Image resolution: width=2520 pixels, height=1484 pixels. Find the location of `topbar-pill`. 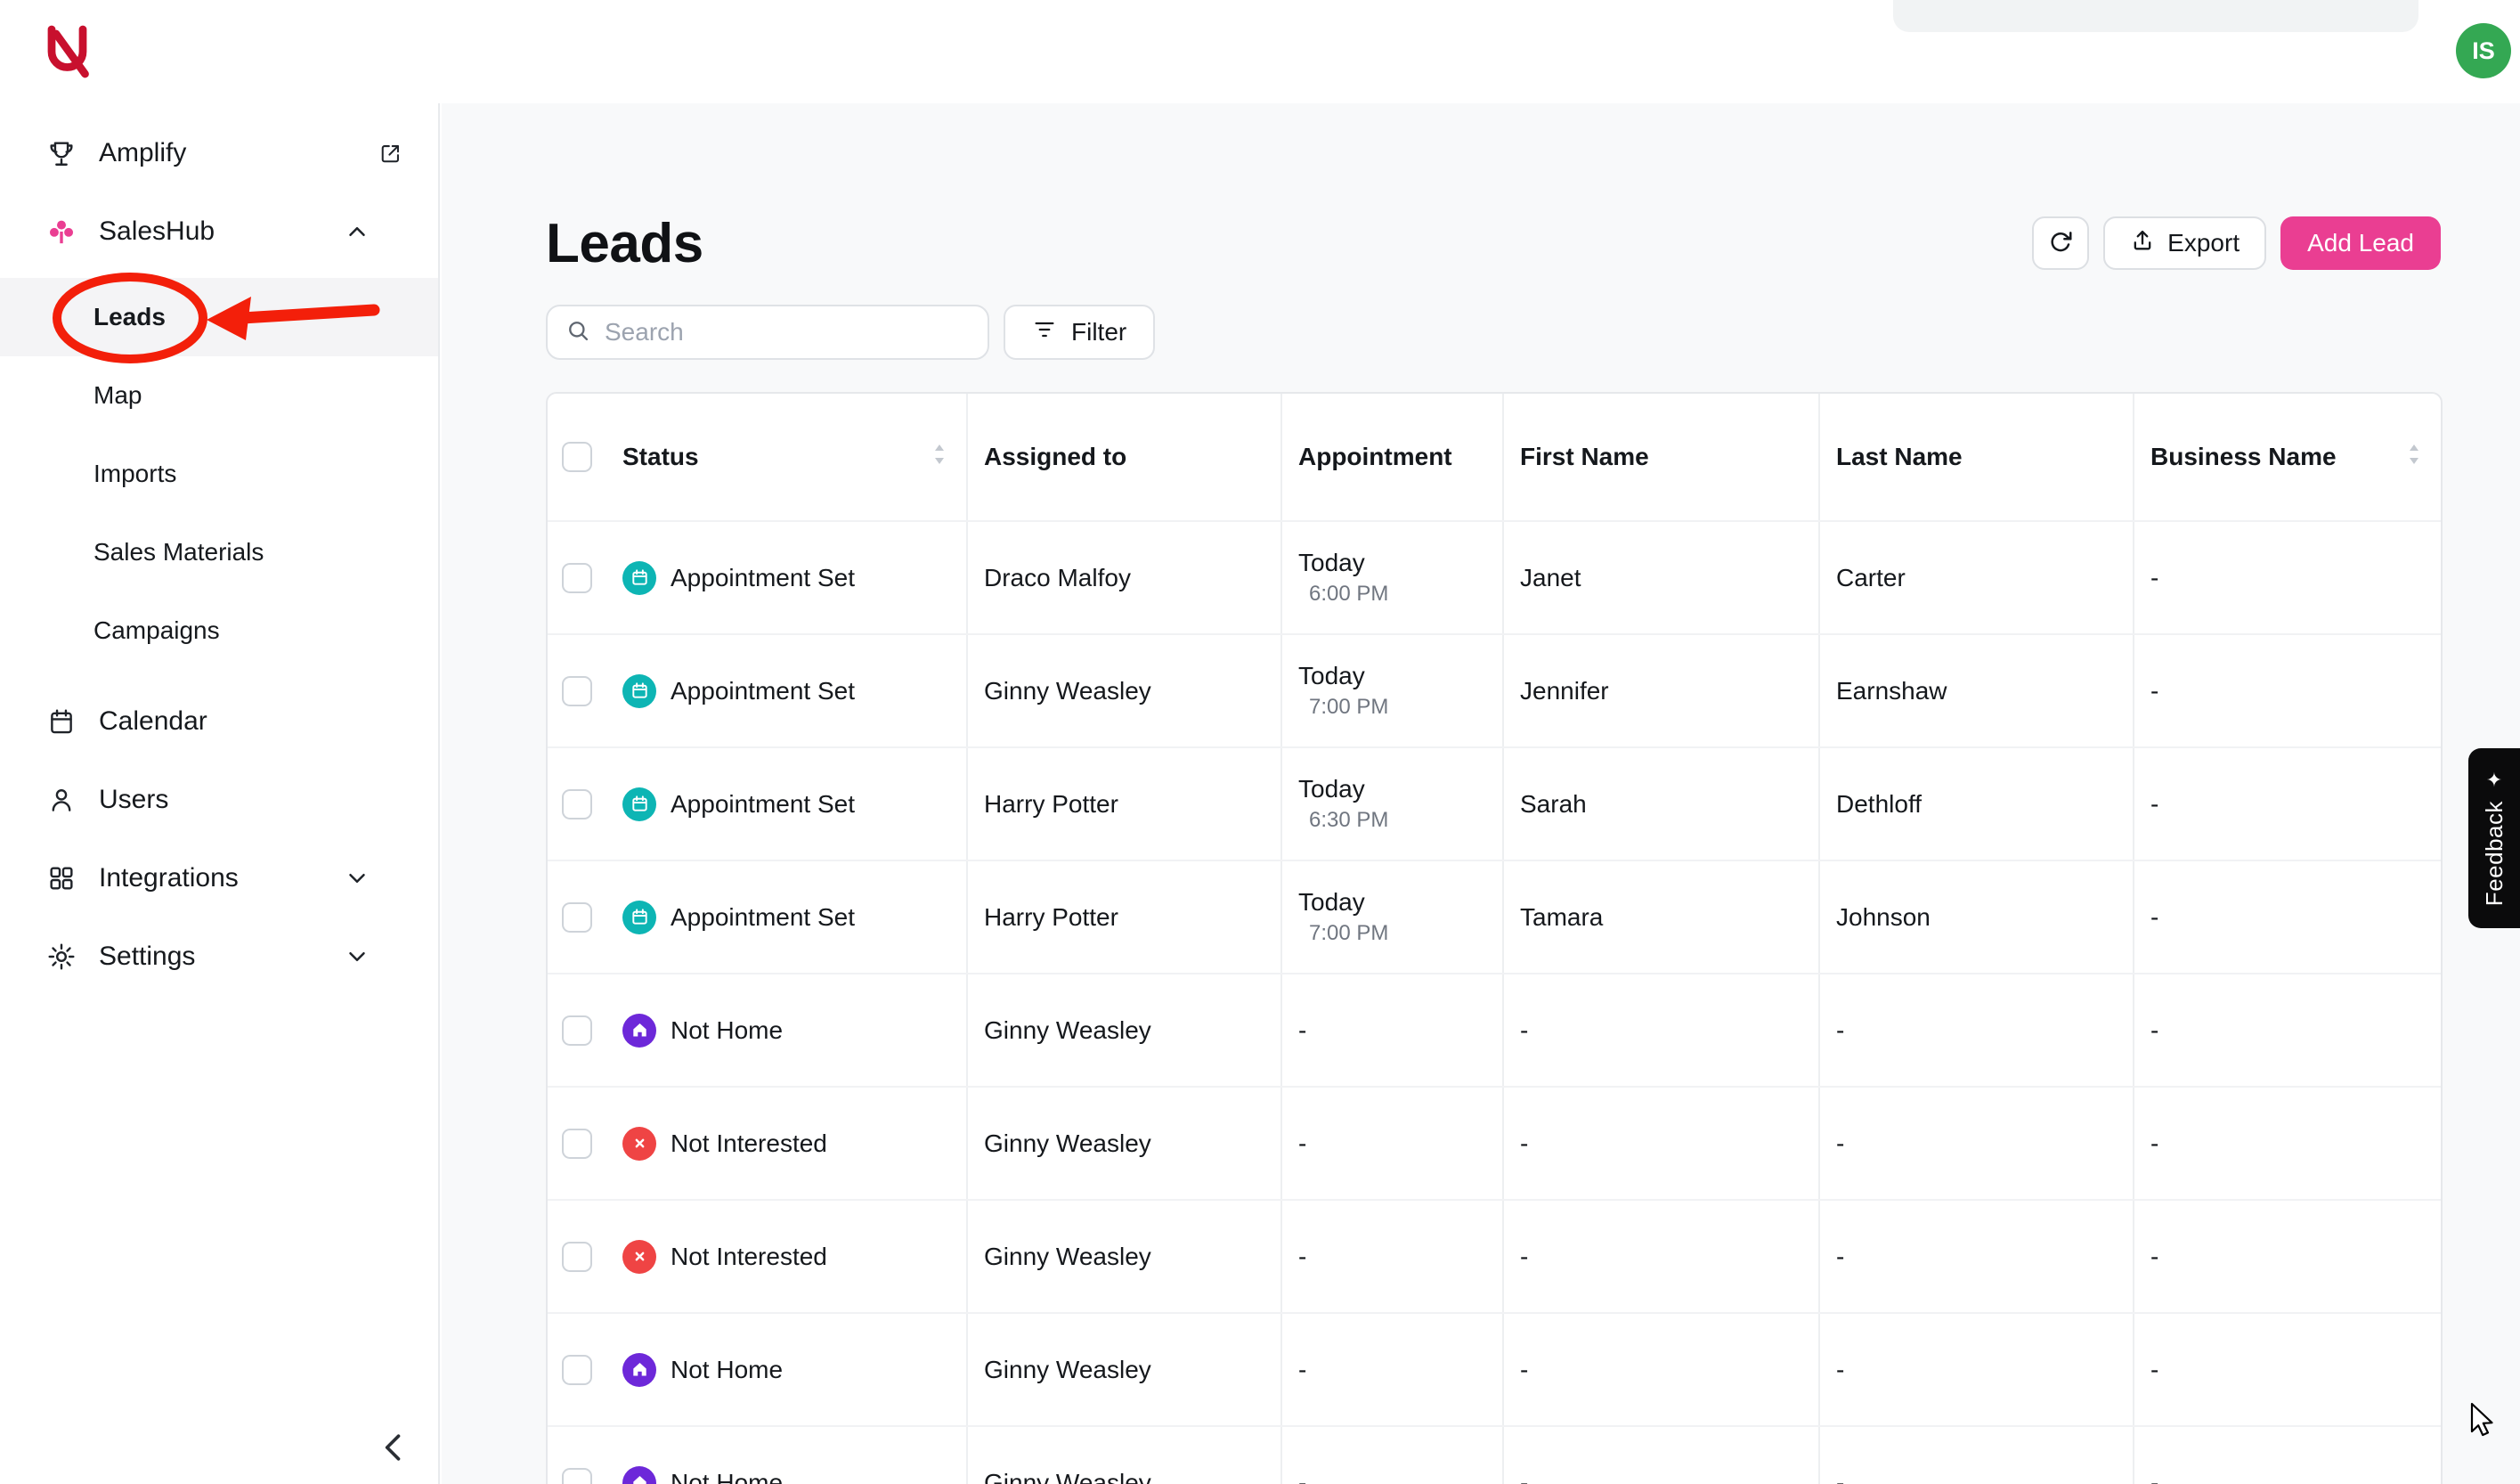

topbar-pill is located at coordinates (2155, 16).